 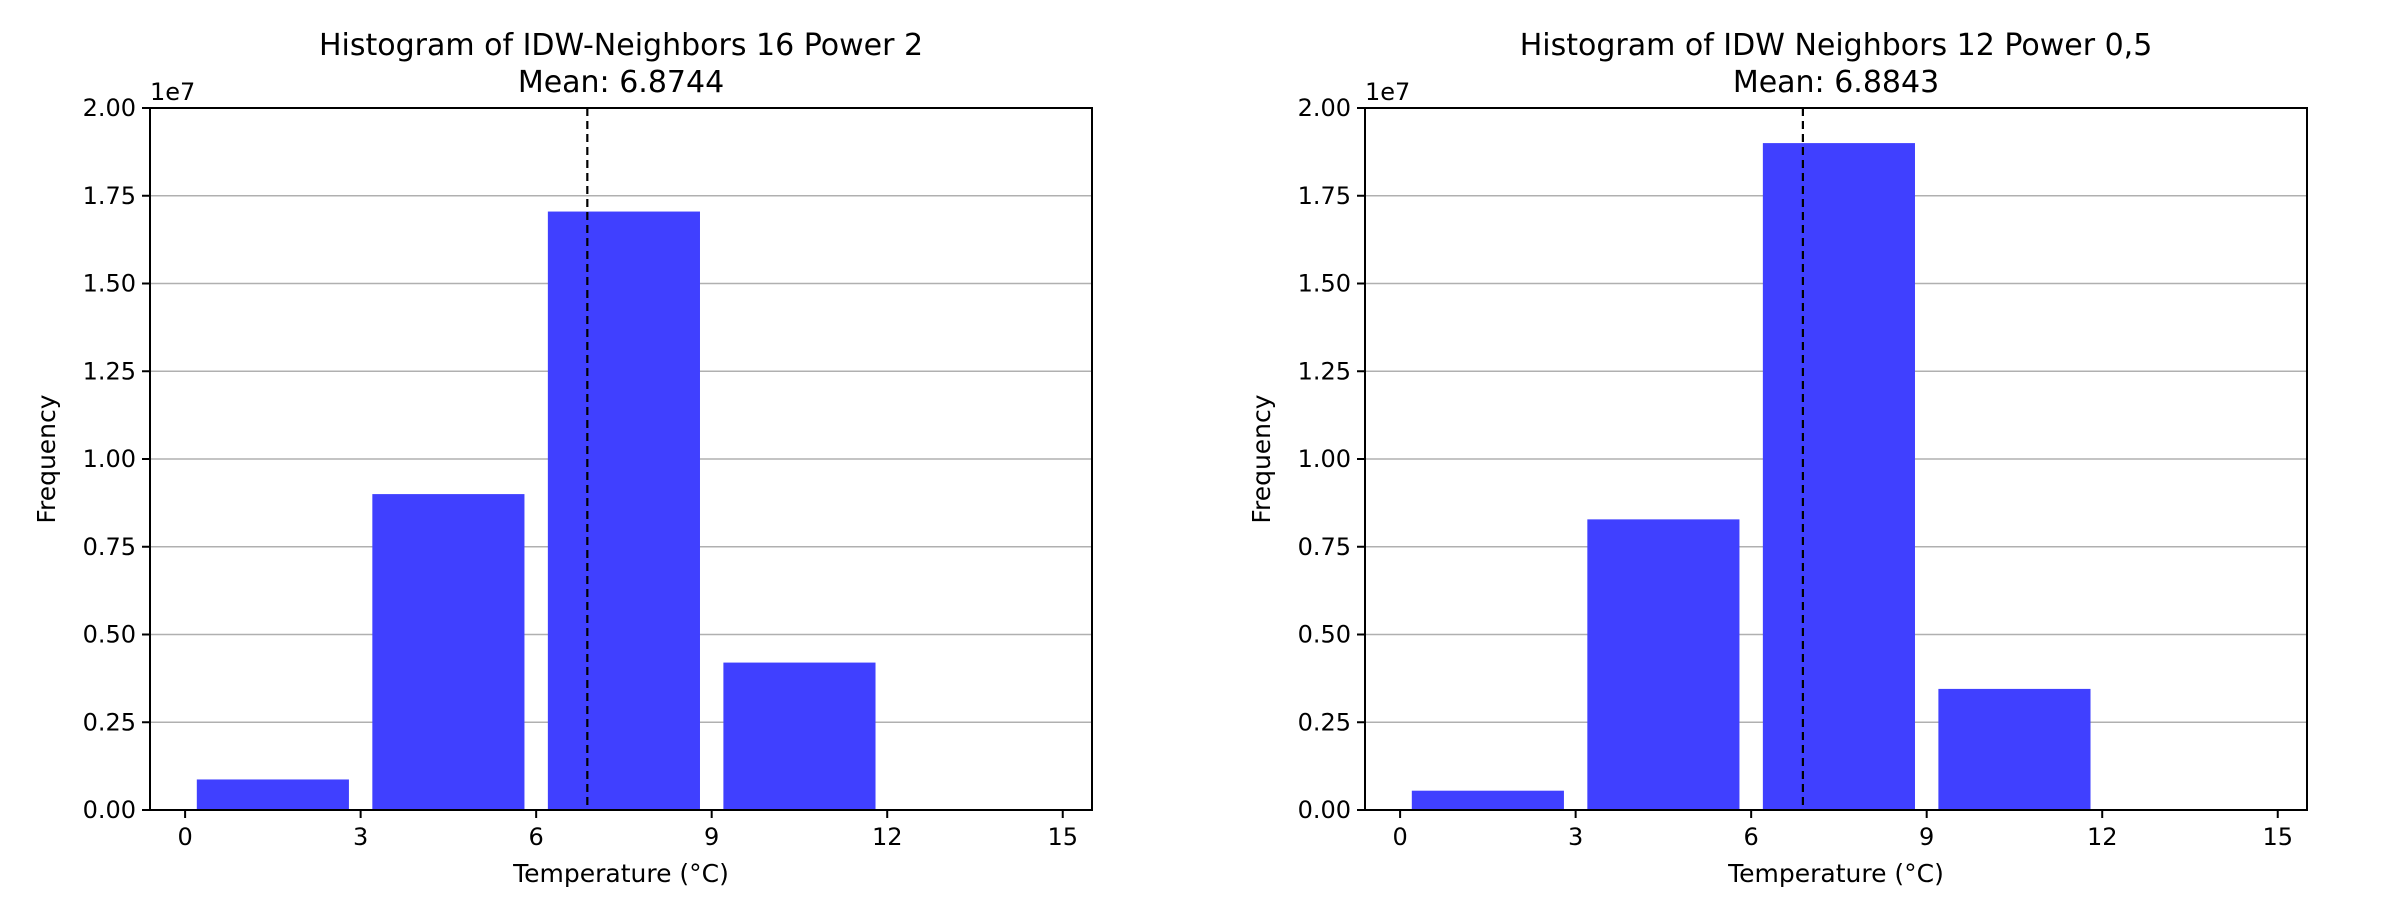 What do you see at coordinates (621, 82) in the screenshot?
I see `chart-subtitle: Mean: 6.8744` at bounding box center [621, 82].